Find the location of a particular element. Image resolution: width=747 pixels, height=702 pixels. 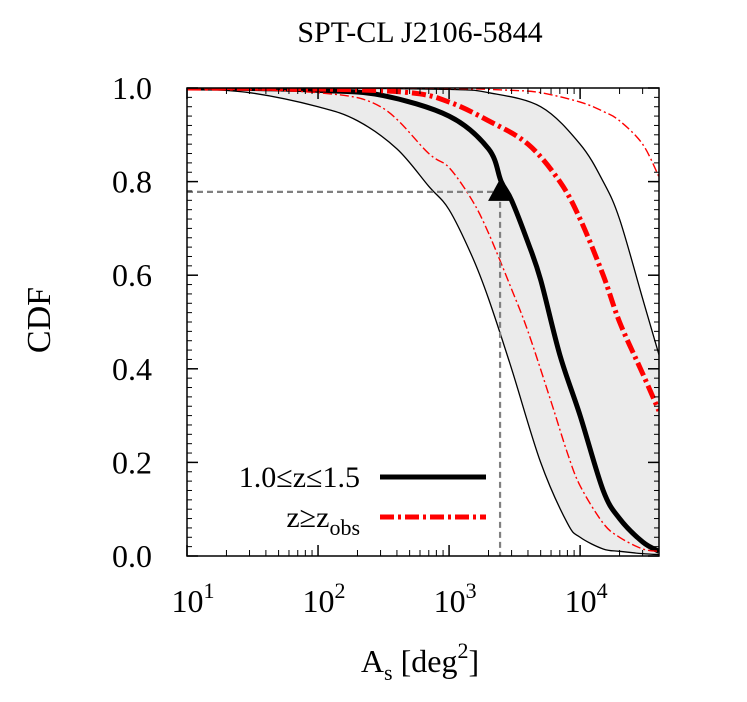

x-axis-label: As [deg2] is located at coordinates (420, 661).